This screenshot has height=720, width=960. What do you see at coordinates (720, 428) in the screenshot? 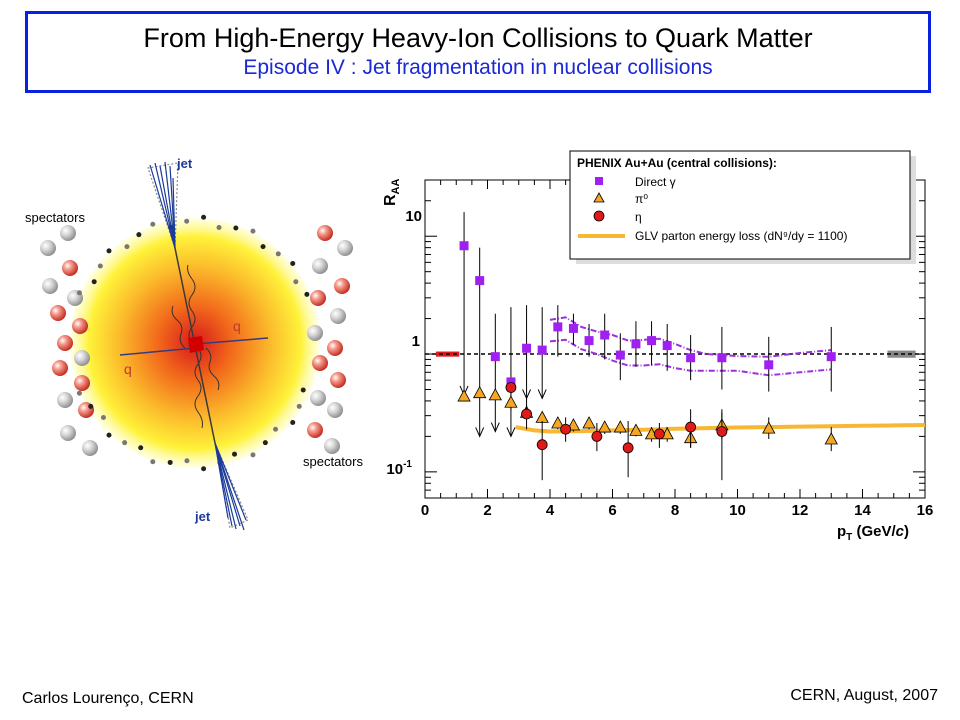
I see `glv-curve` at bounding box center [720, 428].